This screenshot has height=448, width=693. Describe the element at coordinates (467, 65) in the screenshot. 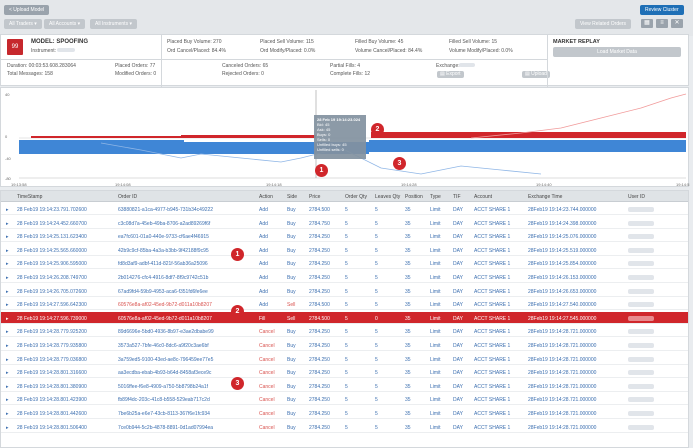

I see `exchange-value` at that location.